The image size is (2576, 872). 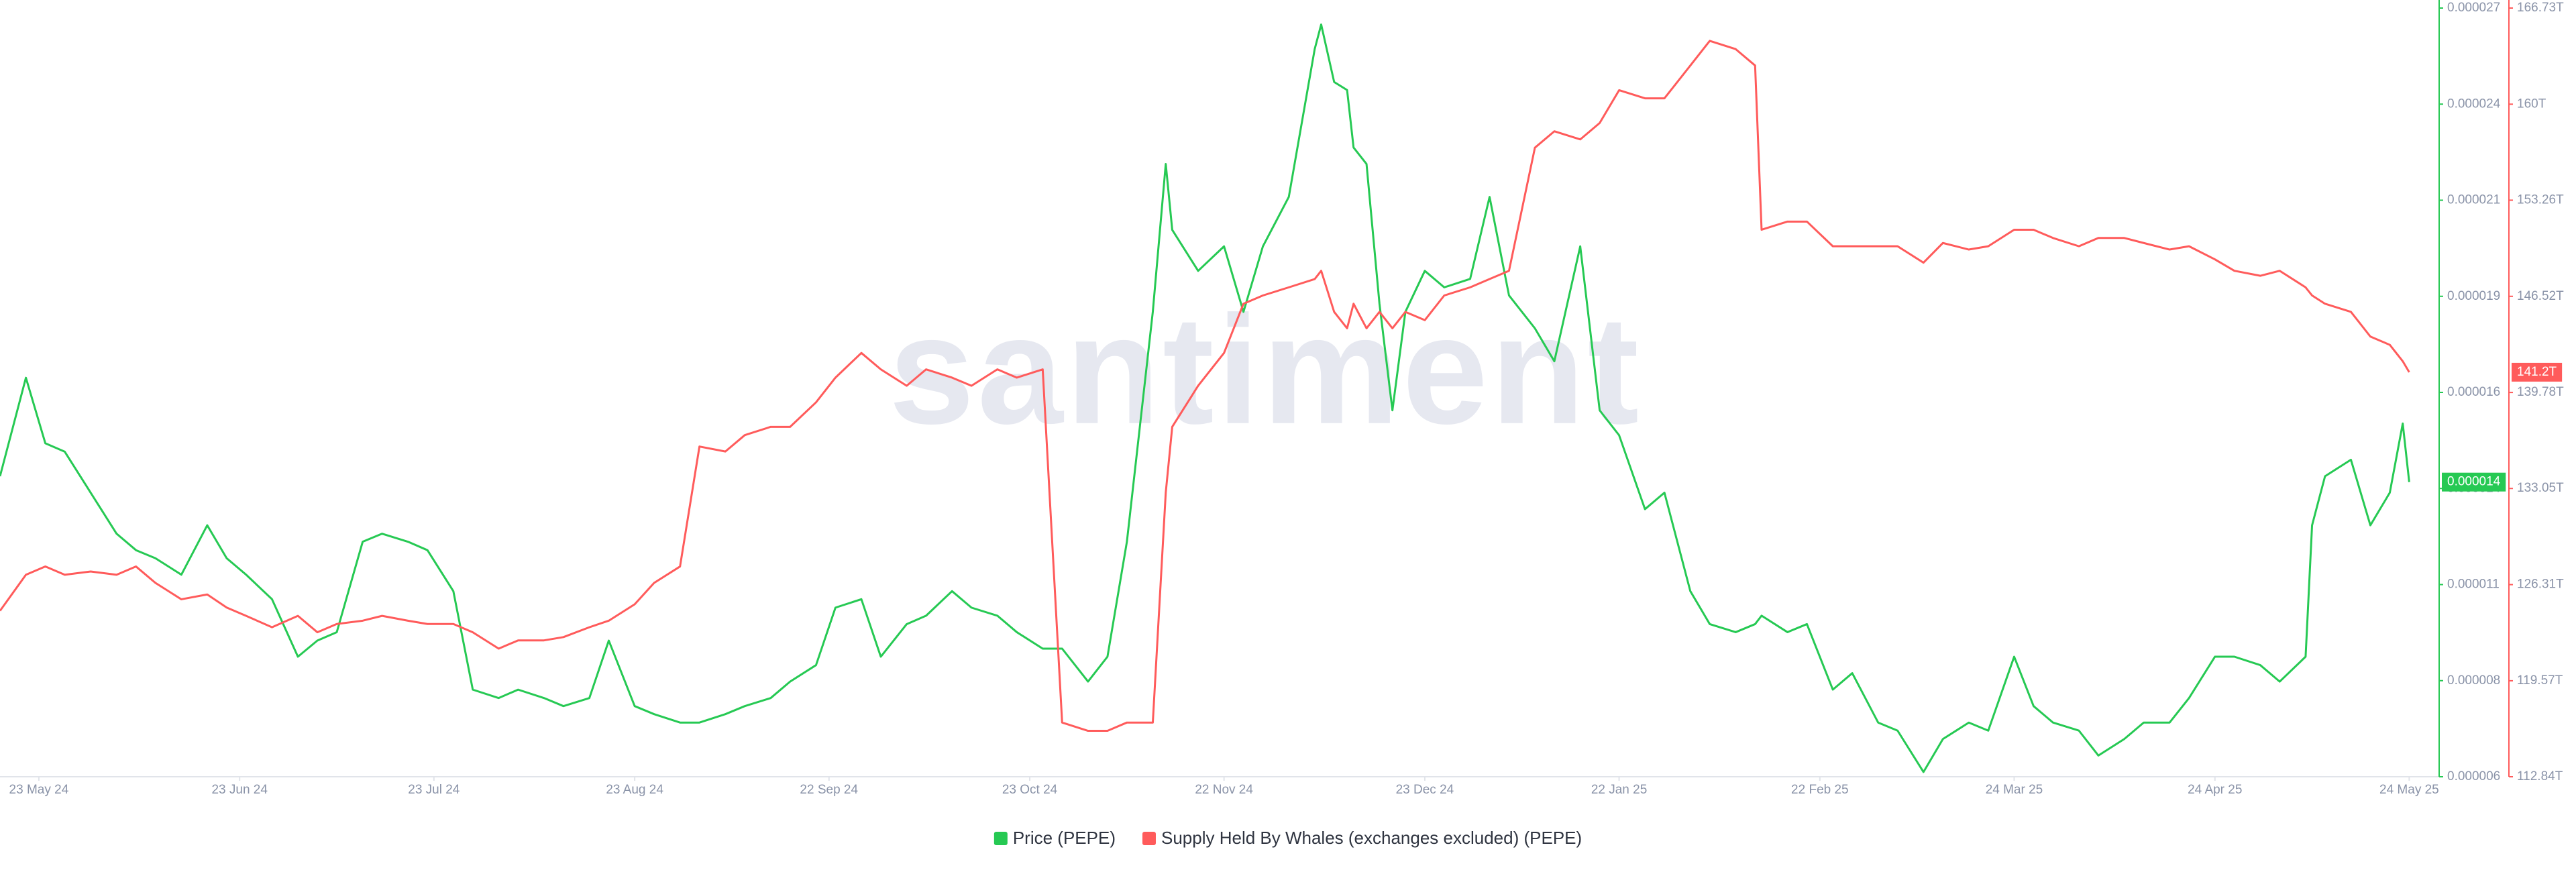 What do you see at coordinates (2473, 296) in the screenshot?
I see `y-tick-label: 0.000019` at bounding box center [2473, 296].